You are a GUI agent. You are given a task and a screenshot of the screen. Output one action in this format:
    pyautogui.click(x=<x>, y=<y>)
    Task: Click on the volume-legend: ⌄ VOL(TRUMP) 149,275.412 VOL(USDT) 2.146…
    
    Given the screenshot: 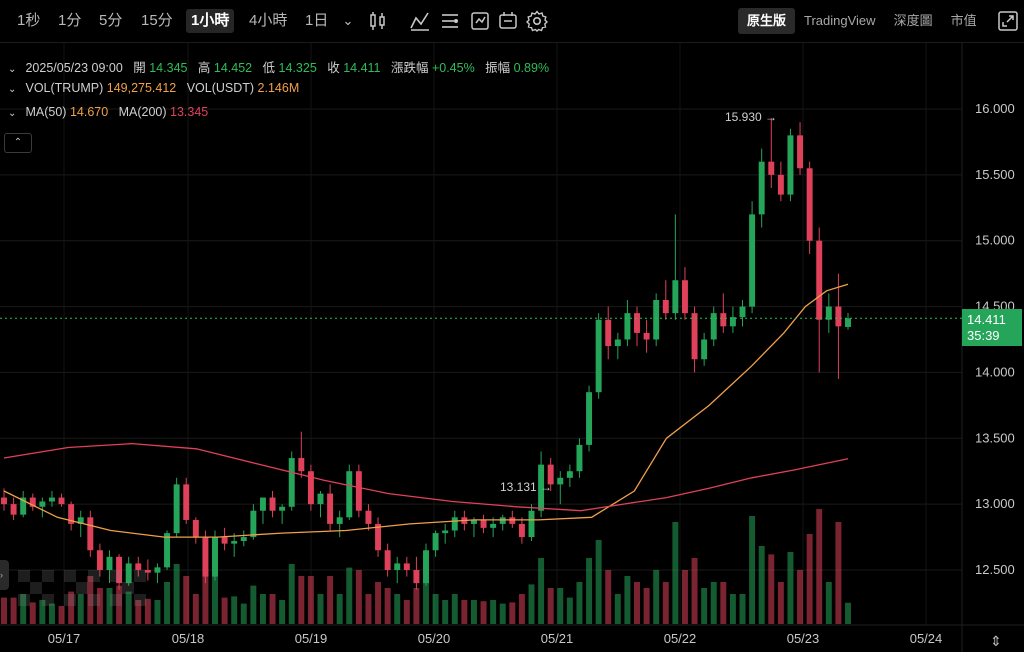 What is the action you would take?
    pyautogui.click(x=153, y=88)
    